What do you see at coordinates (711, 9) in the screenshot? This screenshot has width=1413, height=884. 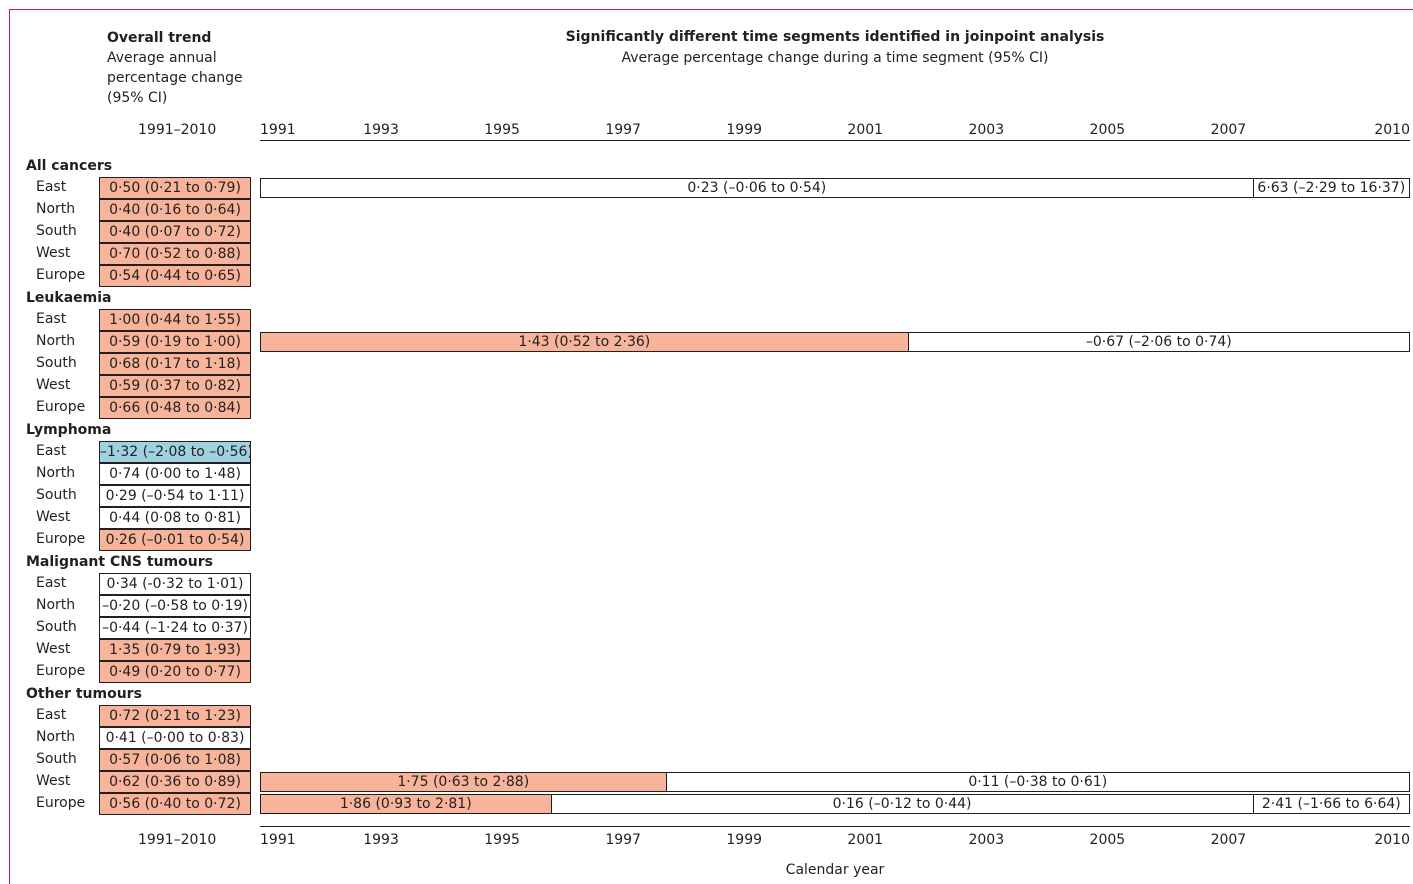 I see `figure-frame-top` at bounding box center [711, 9].